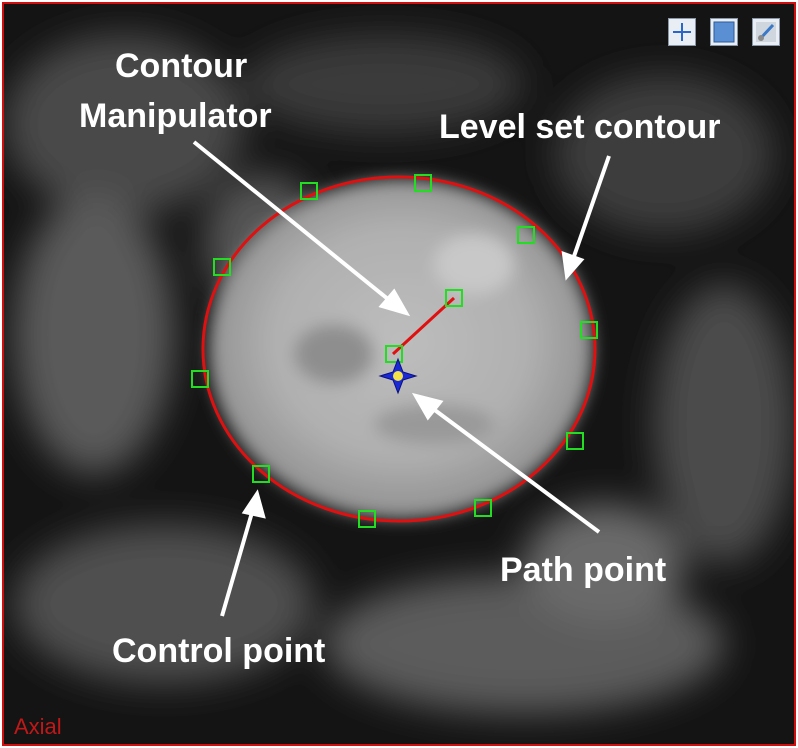  Describe the element at coordinates (237, 562) in the screenshot. I see `arrow-control-point` at that location.